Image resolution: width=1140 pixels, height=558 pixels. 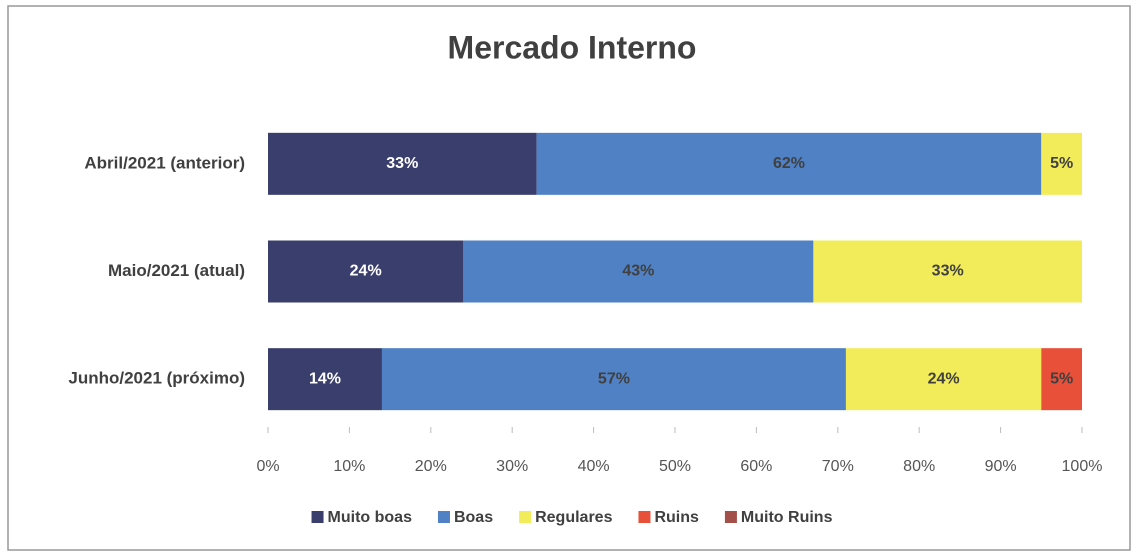 I want to click on data-label: 43%, so click(x=638, y=271).